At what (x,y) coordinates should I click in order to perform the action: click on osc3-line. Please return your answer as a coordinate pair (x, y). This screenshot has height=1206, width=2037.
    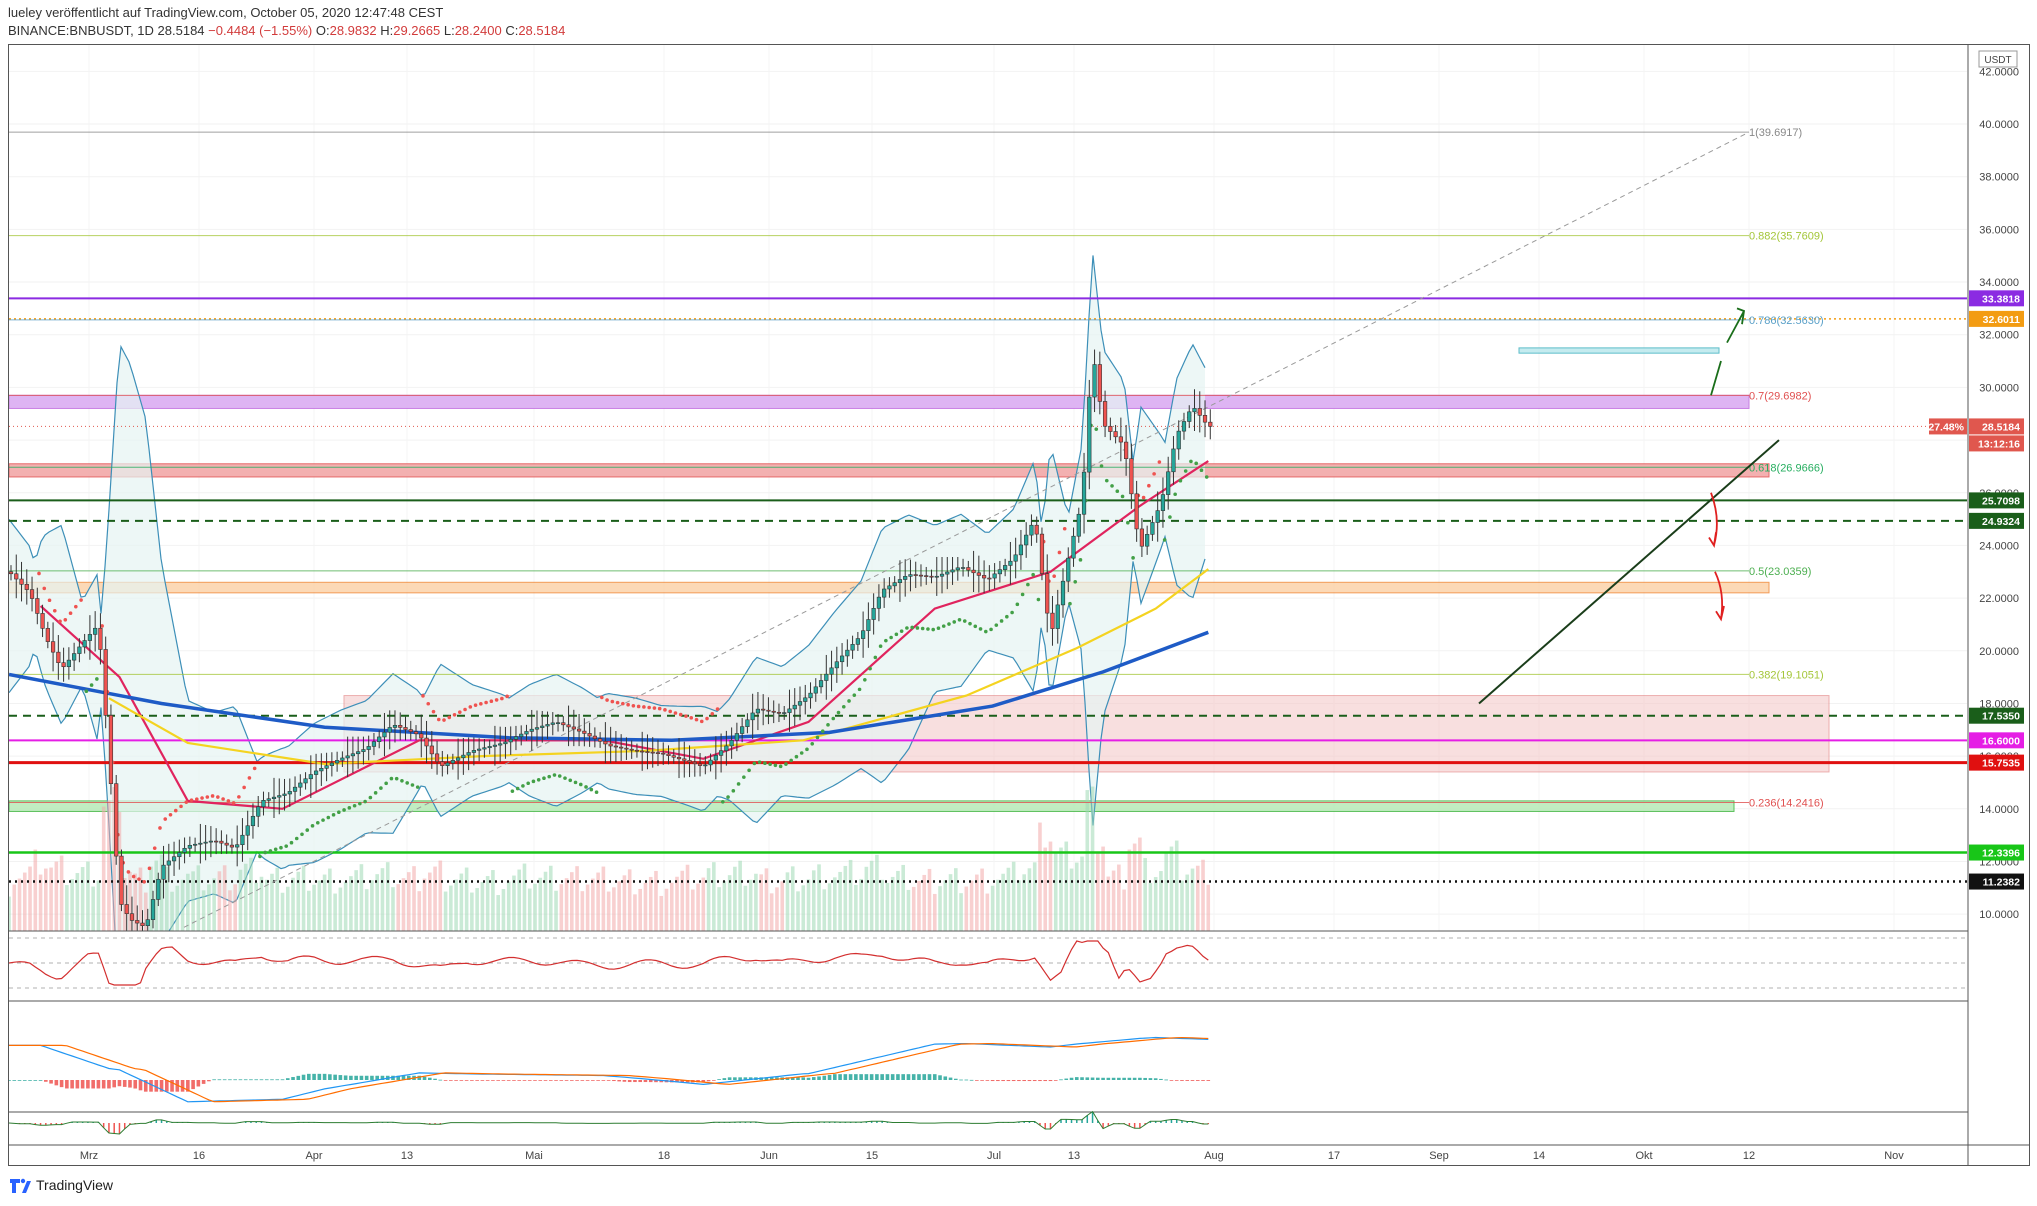
    Looking at the image, I should click on (609, 1122).